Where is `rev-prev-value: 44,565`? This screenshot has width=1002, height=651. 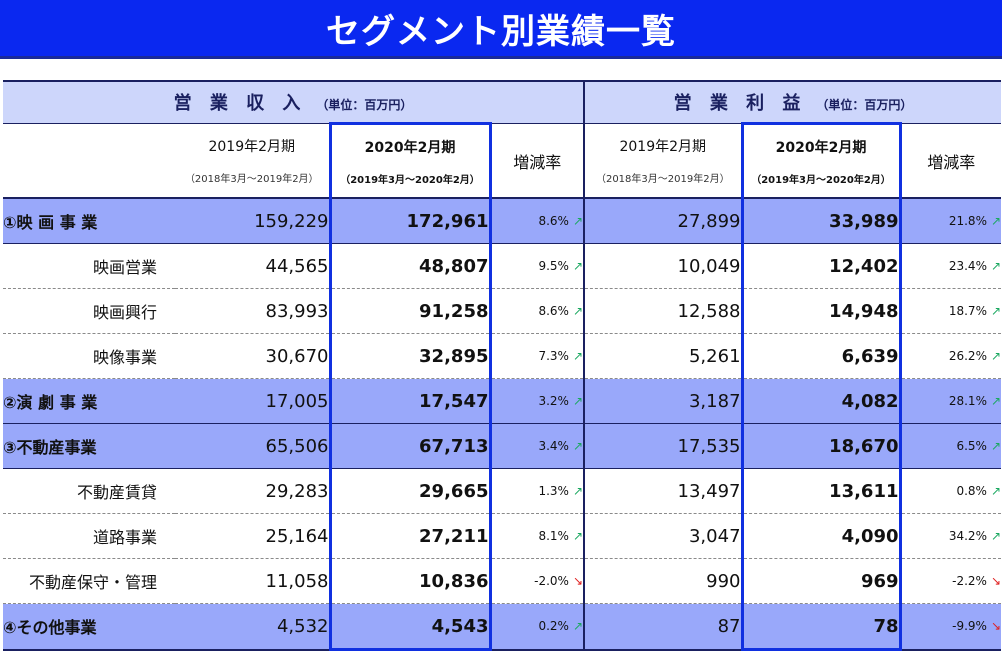
rev-prev-value: 44,565 is located at coordinates (252, 266).